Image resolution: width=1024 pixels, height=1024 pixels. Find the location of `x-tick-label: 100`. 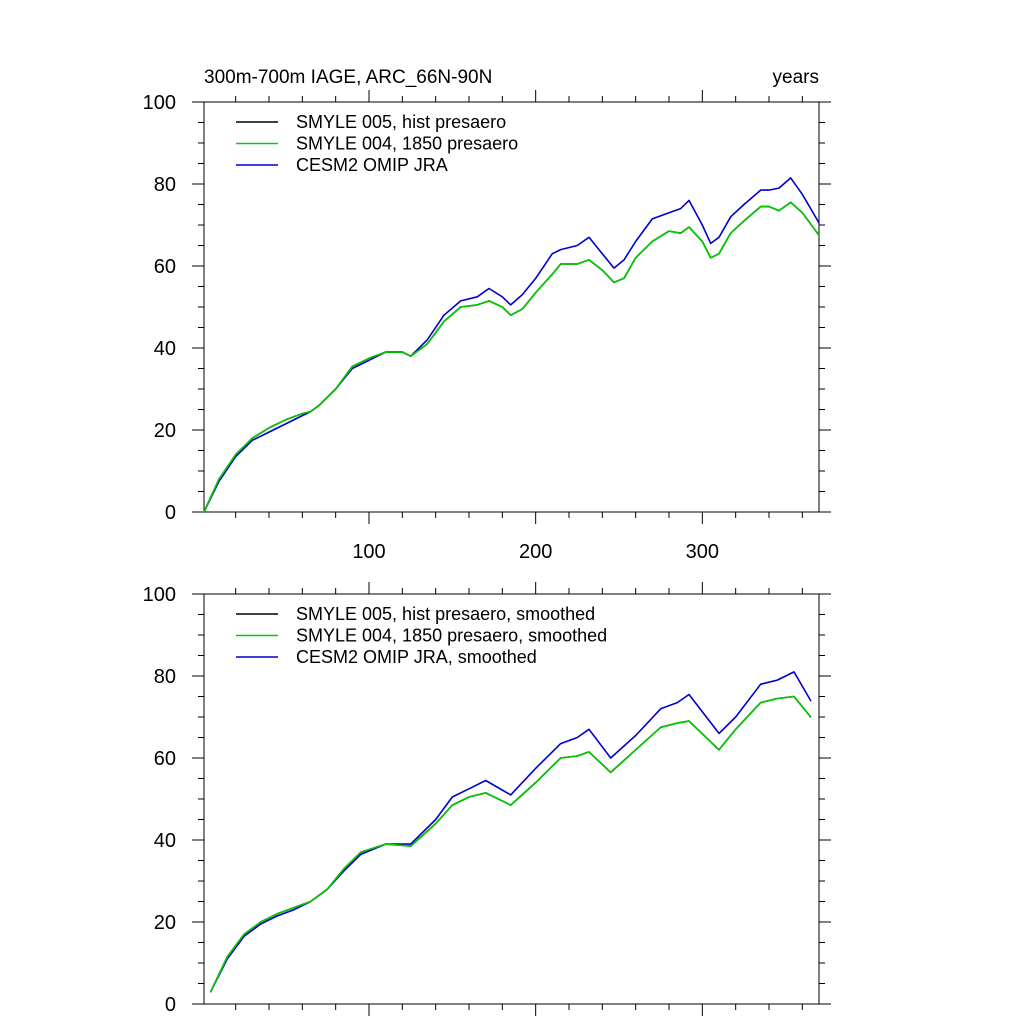

x-tick-label: 100 is located at coordinates (368, 552).